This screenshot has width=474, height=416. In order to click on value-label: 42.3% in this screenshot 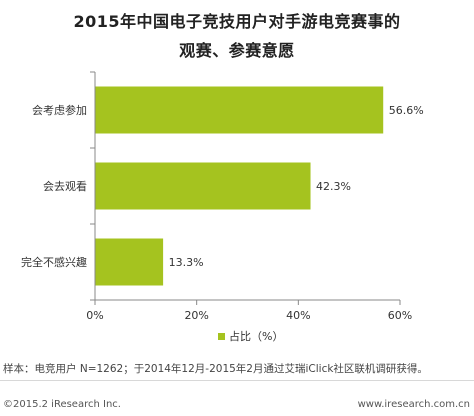, I will do `click(333, 186)`.